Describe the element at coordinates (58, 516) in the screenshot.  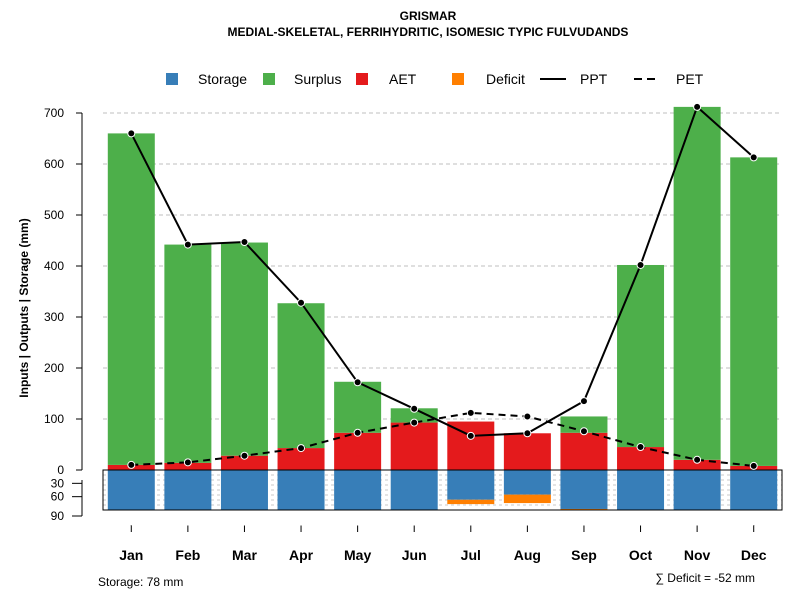
I see `storage-tick-label-90: 90` at that location.